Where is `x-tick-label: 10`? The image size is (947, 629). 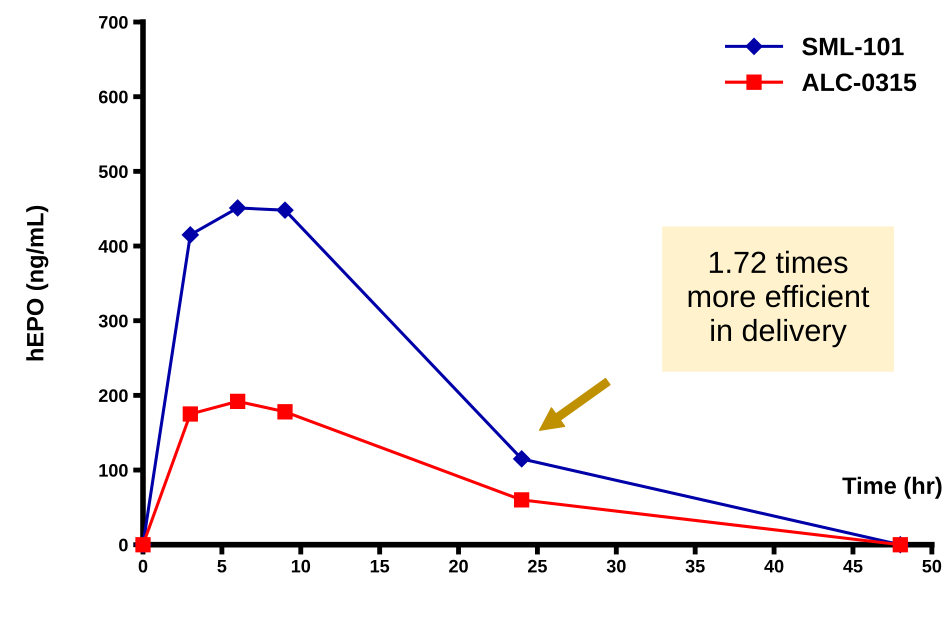 x-tick-label: 10 is located at coordinates (301, 566).